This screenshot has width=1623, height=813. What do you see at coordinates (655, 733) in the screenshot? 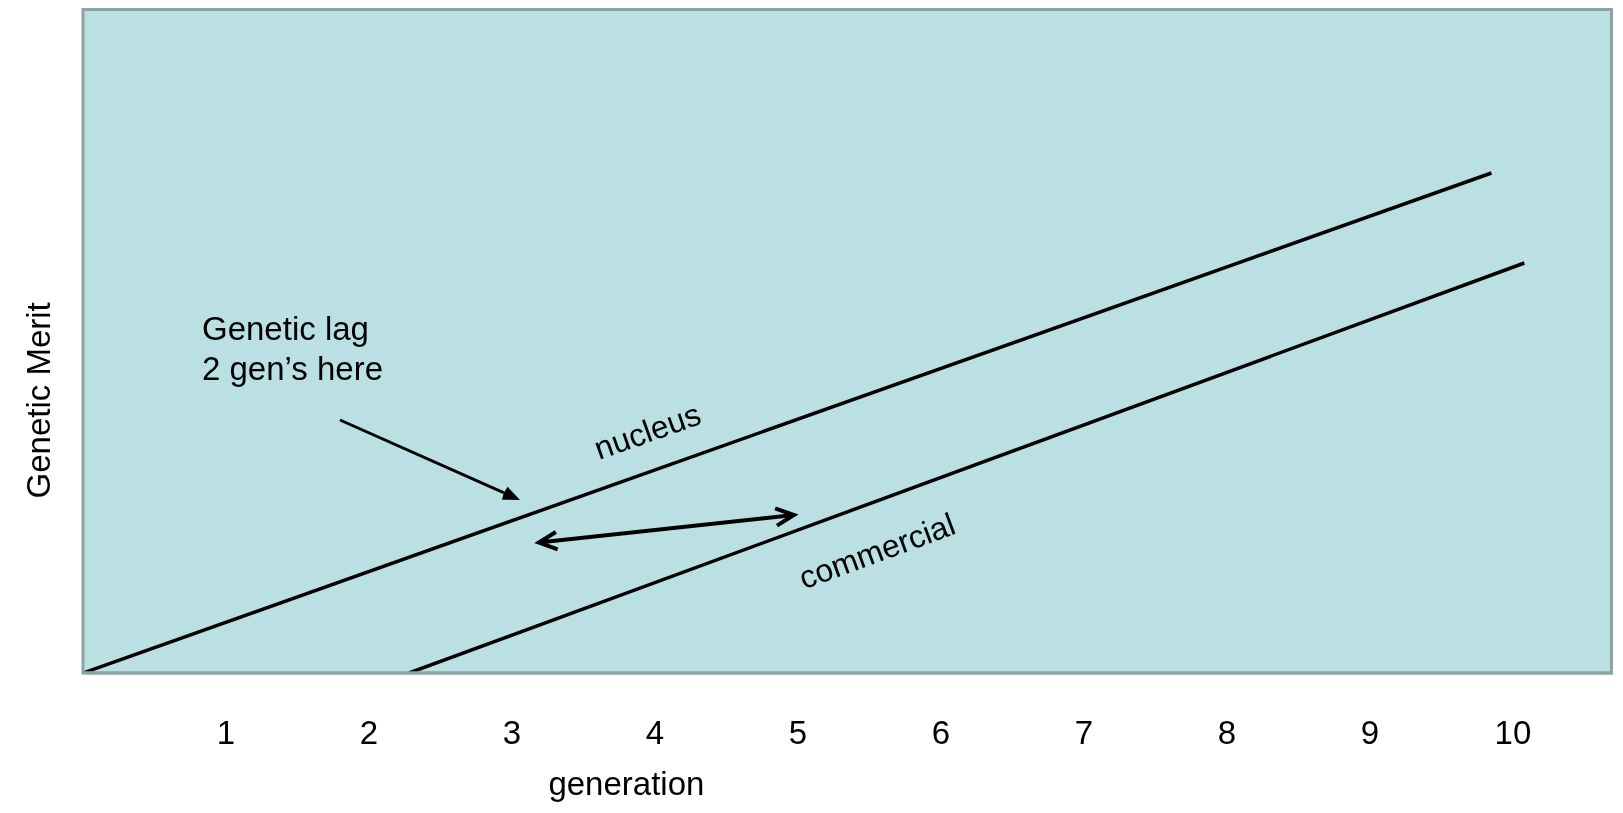
I see `x-tick-label: 4` at bounding box center [655, 733].